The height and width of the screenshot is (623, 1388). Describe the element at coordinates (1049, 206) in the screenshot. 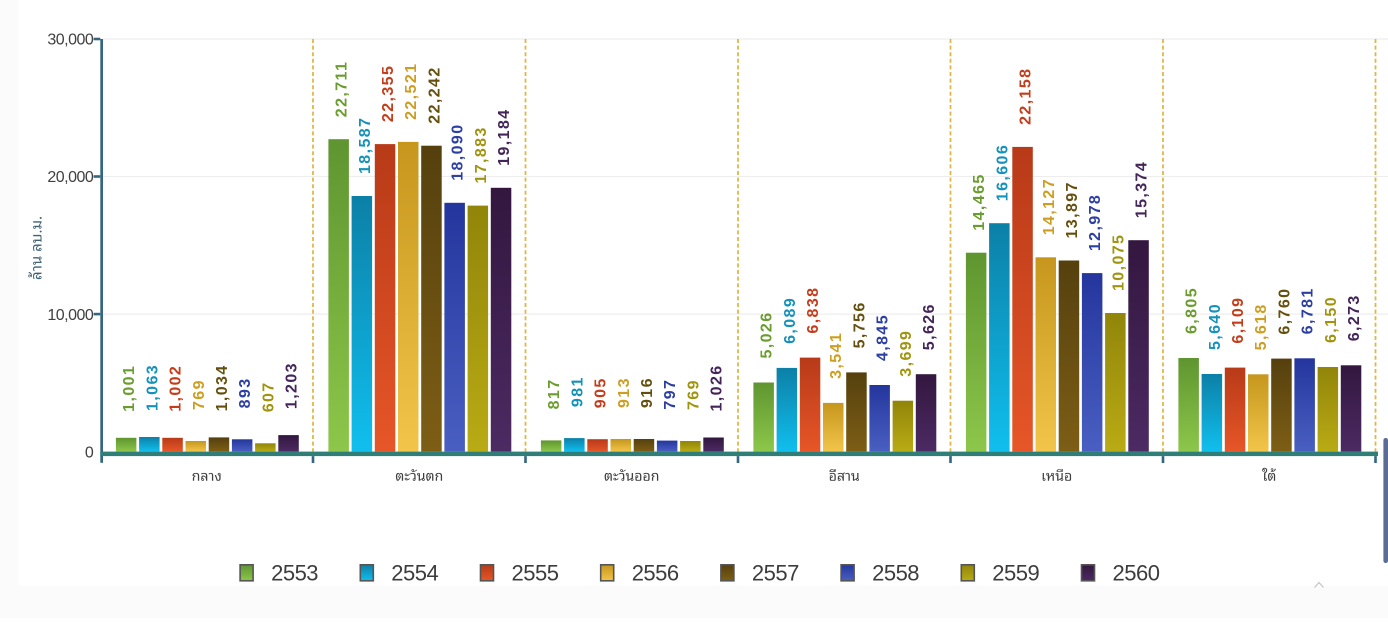

I see `svg-text: 14,127` at that location.